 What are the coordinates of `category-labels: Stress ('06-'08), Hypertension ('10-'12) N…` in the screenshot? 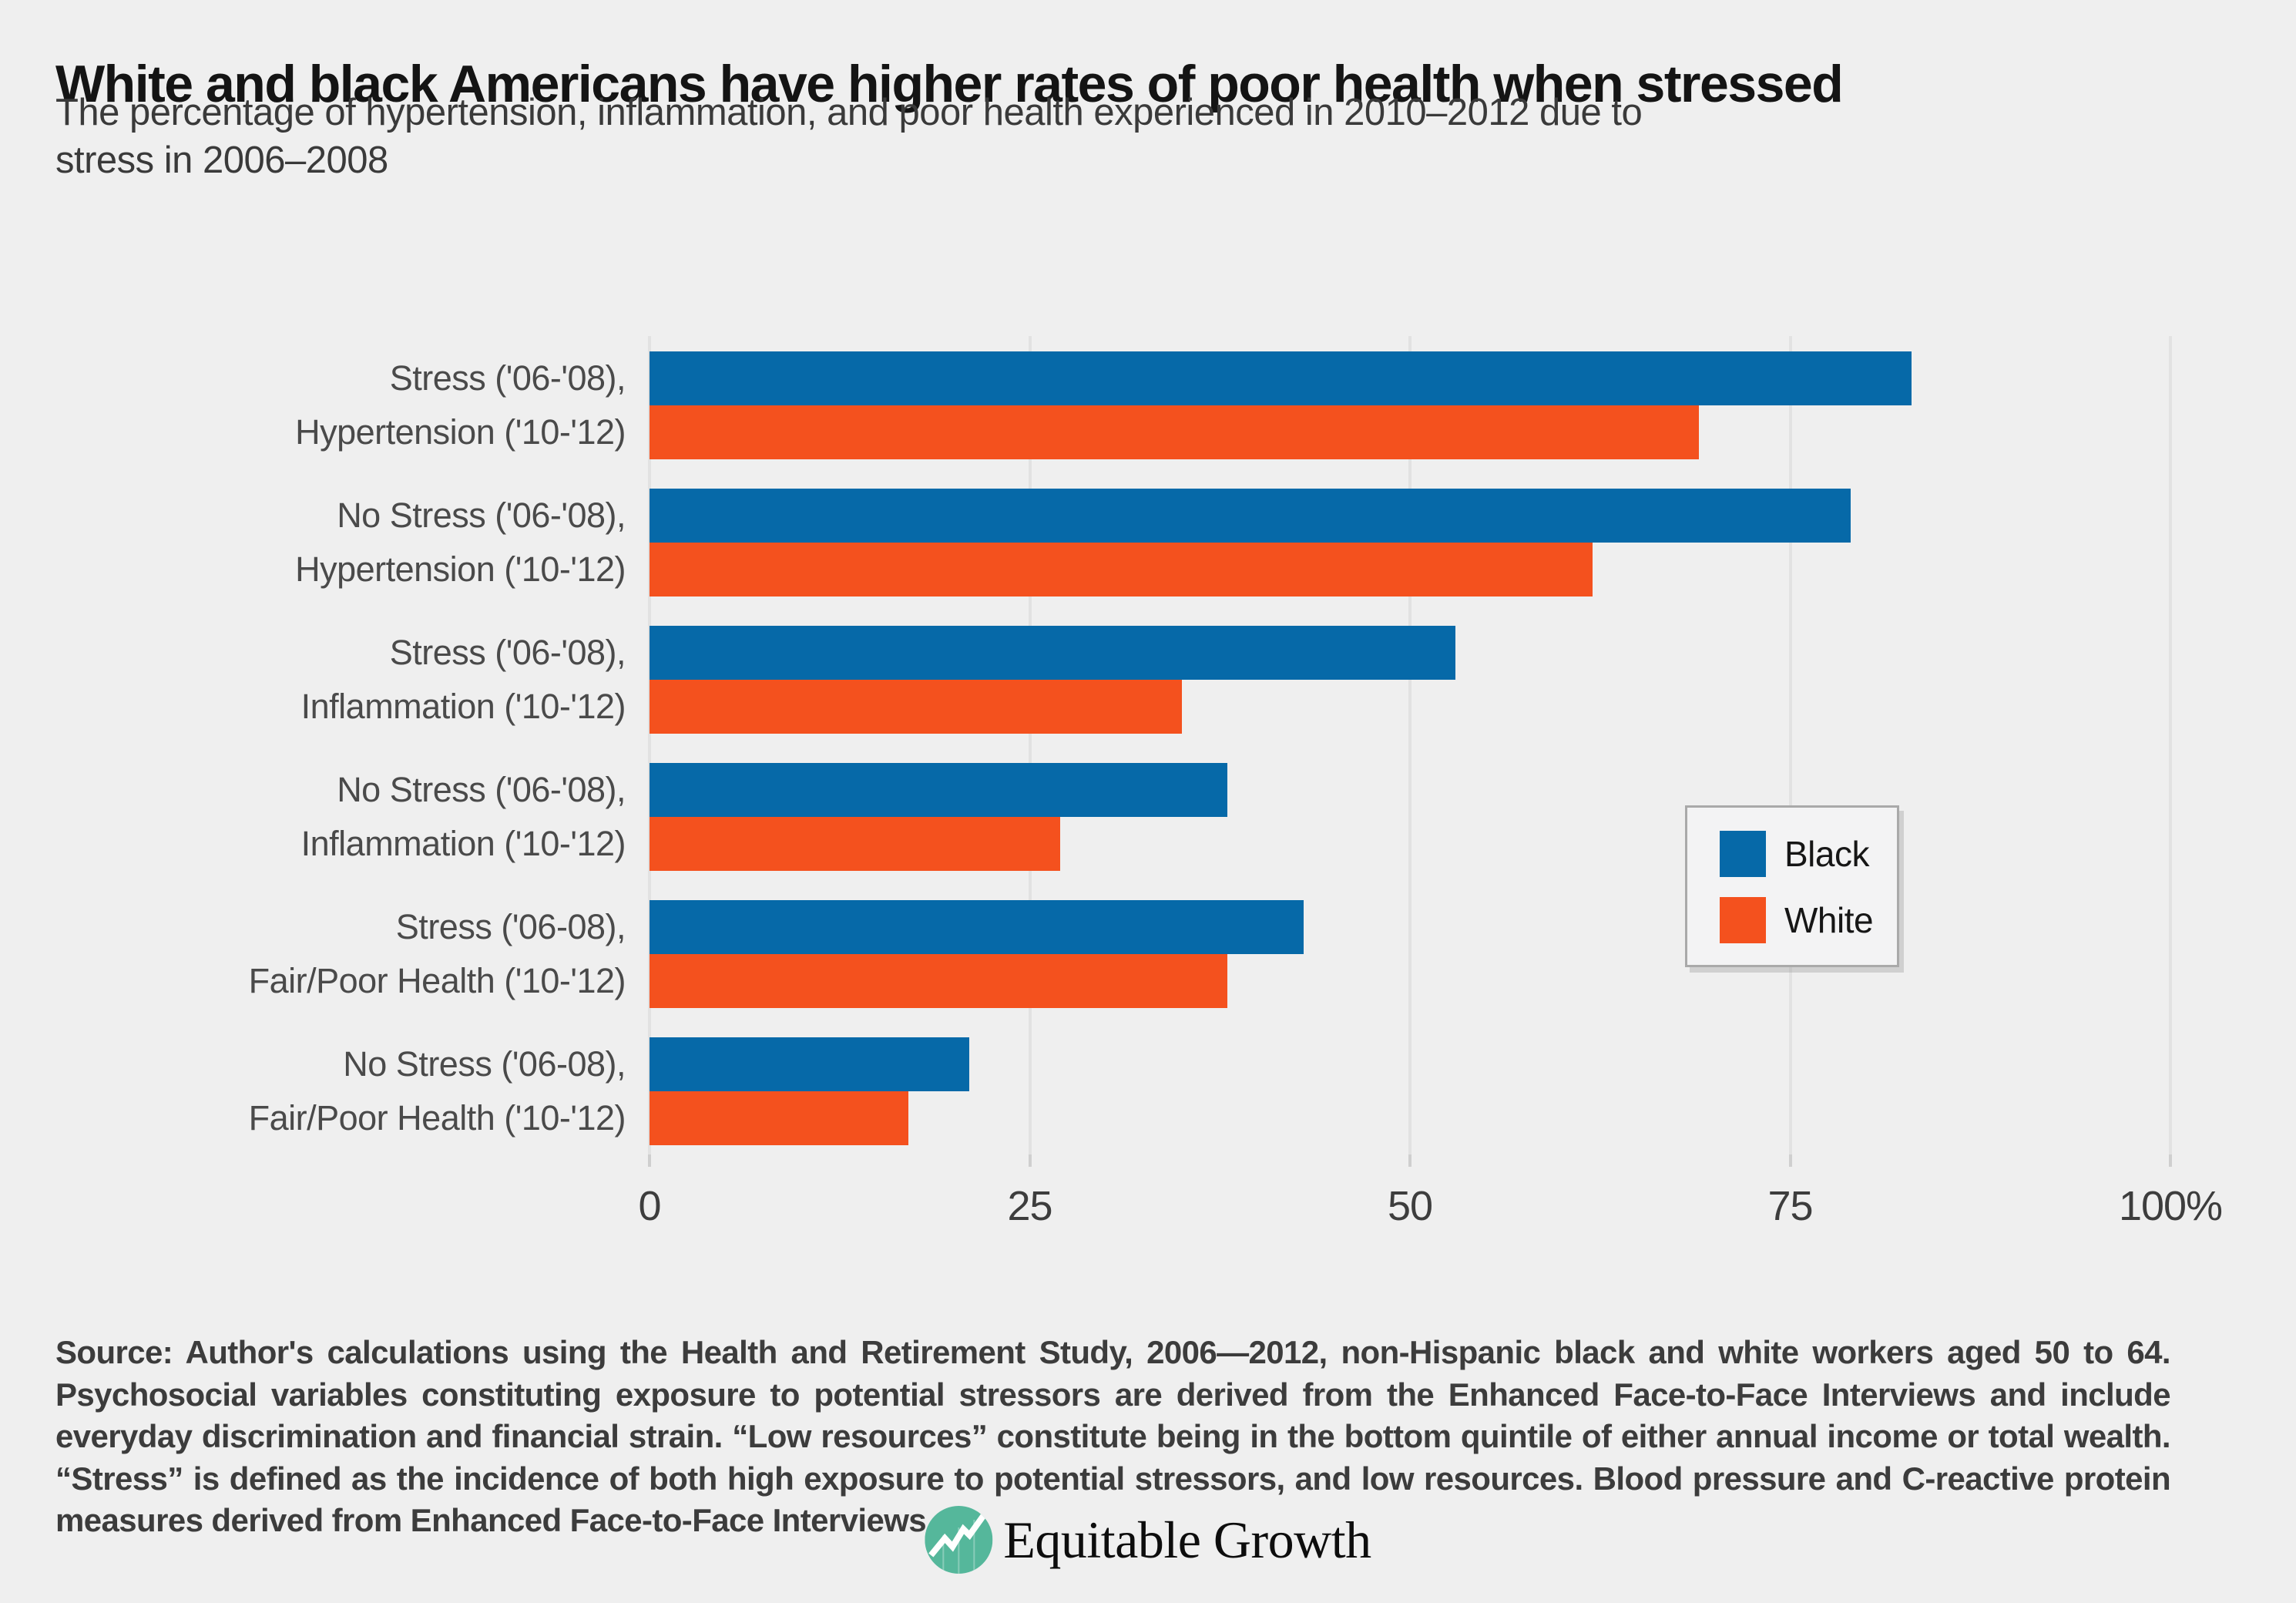 It's located at (313, 748).